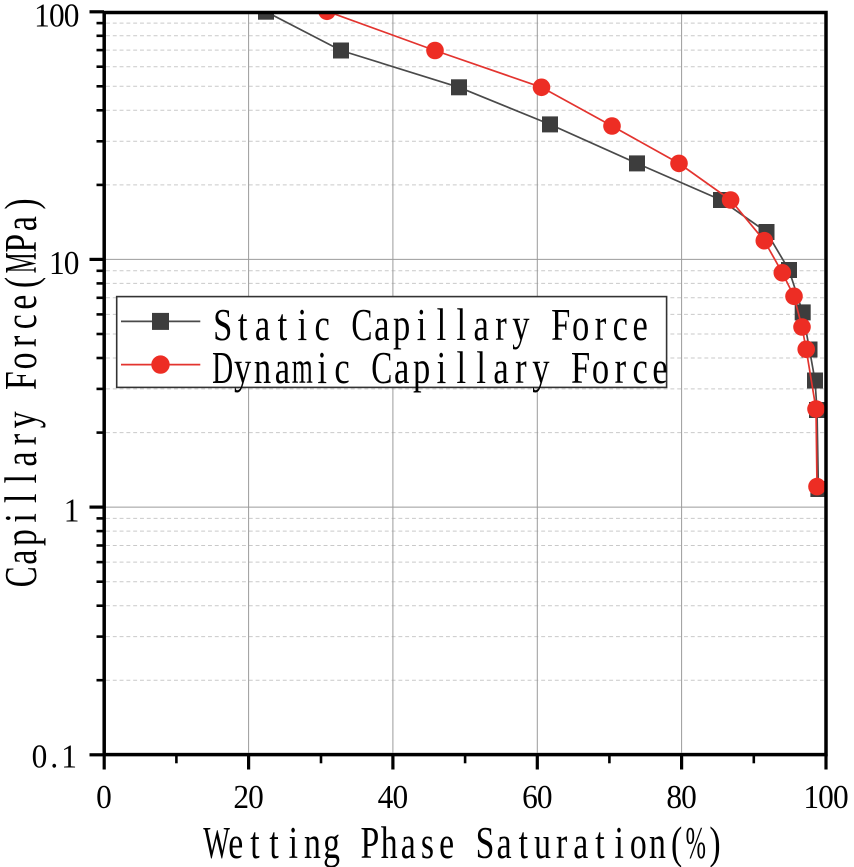 Image resolution: width=854 pixels, height=867 pixels. I want to click on svg-text: 4, so click(386, 797).